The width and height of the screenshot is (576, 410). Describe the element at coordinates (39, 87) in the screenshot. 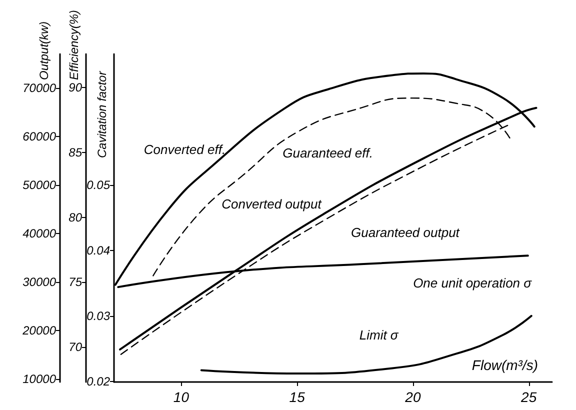

I see `y-tick-label: 70000` at that location.